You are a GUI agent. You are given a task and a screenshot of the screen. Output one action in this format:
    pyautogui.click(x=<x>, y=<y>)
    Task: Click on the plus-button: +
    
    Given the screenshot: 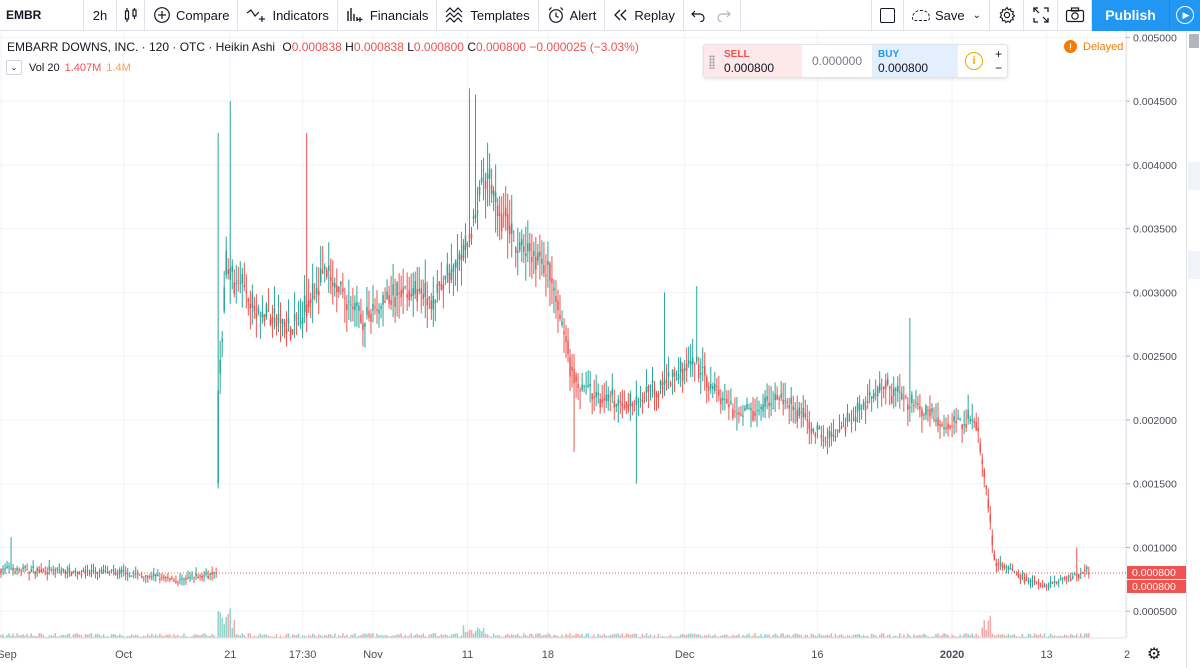 What is the action you would take?
    pyautogui.click(x=998, y=54)
    